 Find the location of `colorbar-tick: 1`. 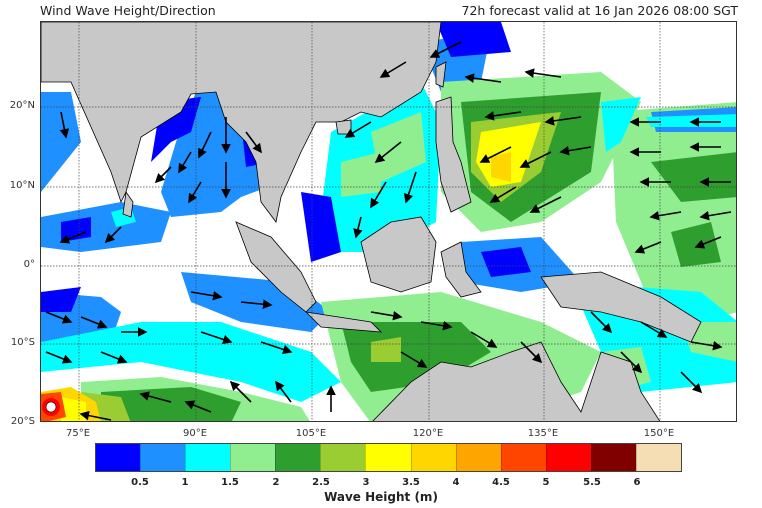

colorbar-tick: 1 is located at coordinates (185, 482).